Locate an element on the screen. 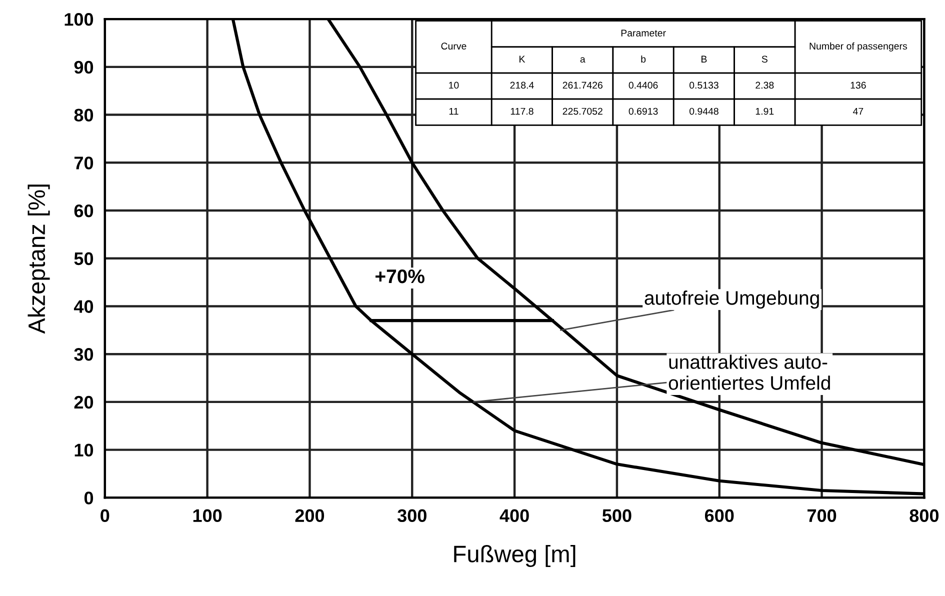  text: 0.9448 is located at coordinates (703, 111).